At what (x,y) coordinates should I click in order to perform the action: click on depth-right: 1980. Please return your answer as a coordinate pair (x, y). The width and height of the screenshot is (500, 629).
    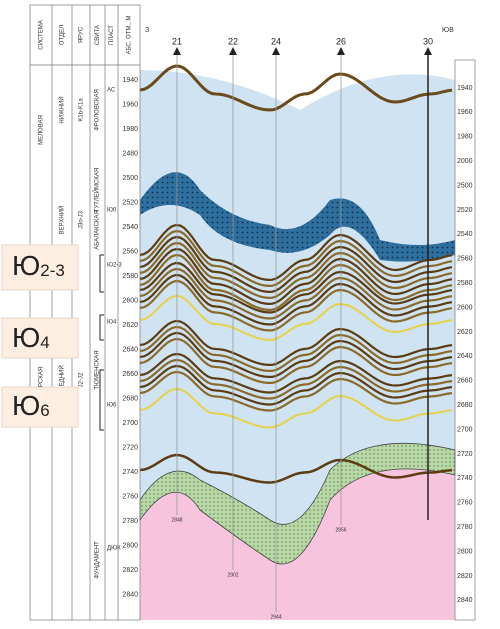
    Looking at the image, I should click on (465, 137).